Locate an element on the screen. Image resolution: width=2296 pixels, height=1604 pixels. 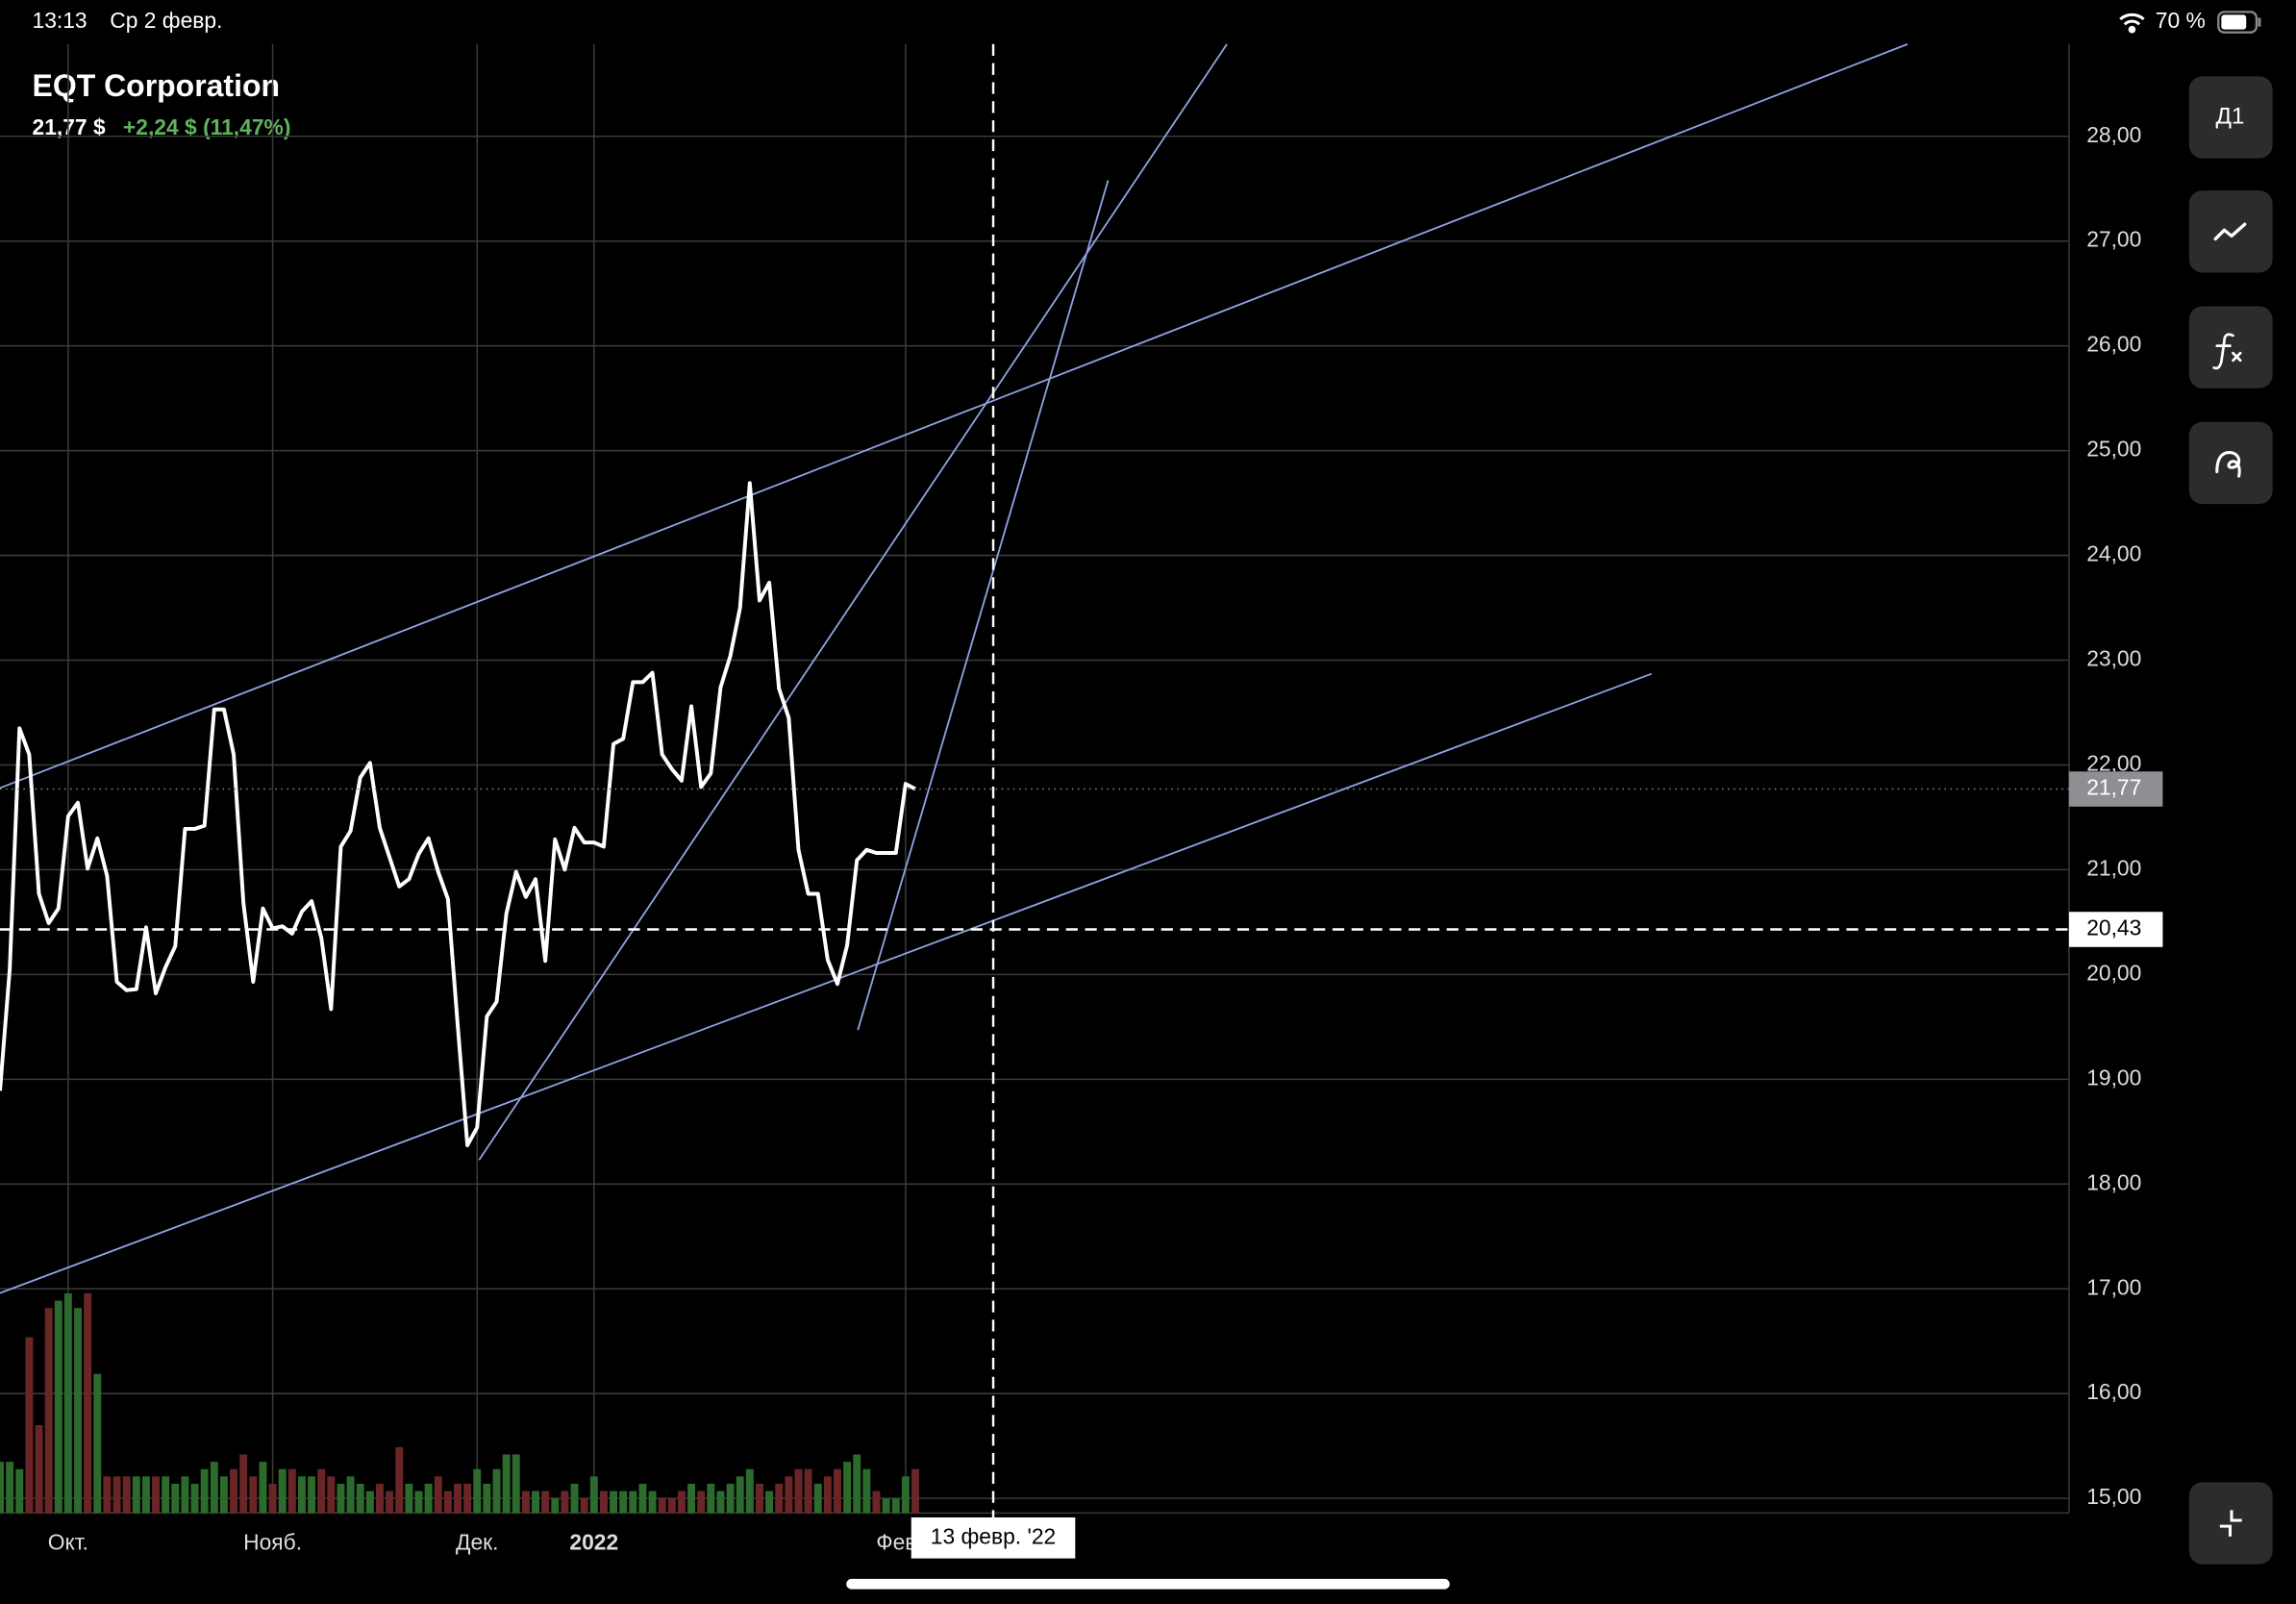
collapse-icon is located at coordinates (2230, 1523).